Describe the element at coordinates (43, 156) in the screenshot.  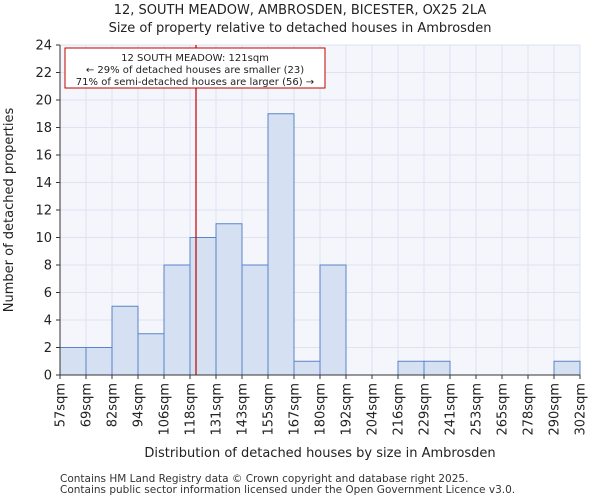
I see `y-tick-label: 16` at that location.